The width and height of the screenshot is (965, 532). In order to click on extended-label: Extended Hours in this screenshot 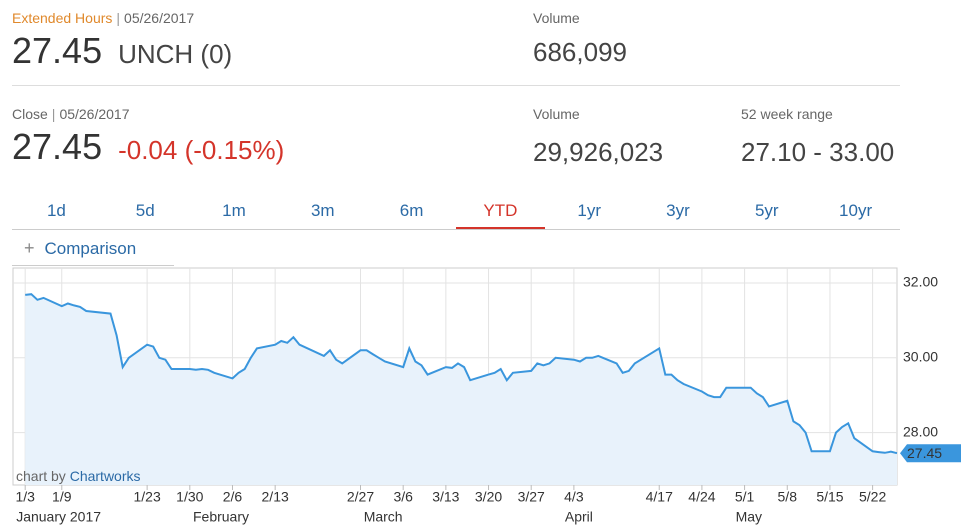, I will do `click(62, 18)`.